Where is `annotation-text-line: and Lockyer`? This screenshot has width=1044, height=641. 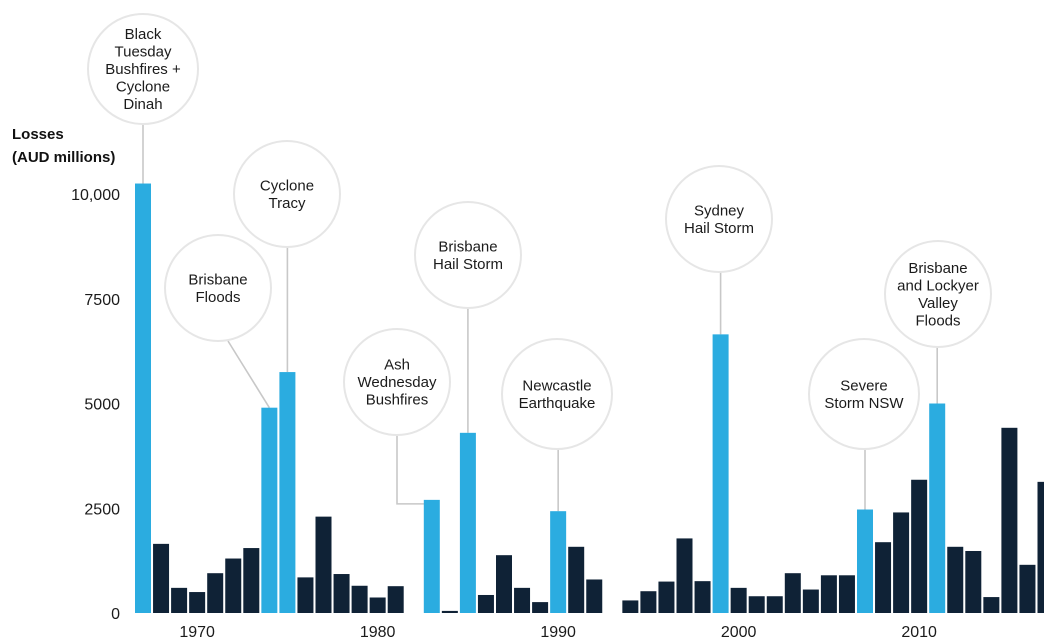
annotation-text-line: and Lockyer is located at coordinates (938, 285).